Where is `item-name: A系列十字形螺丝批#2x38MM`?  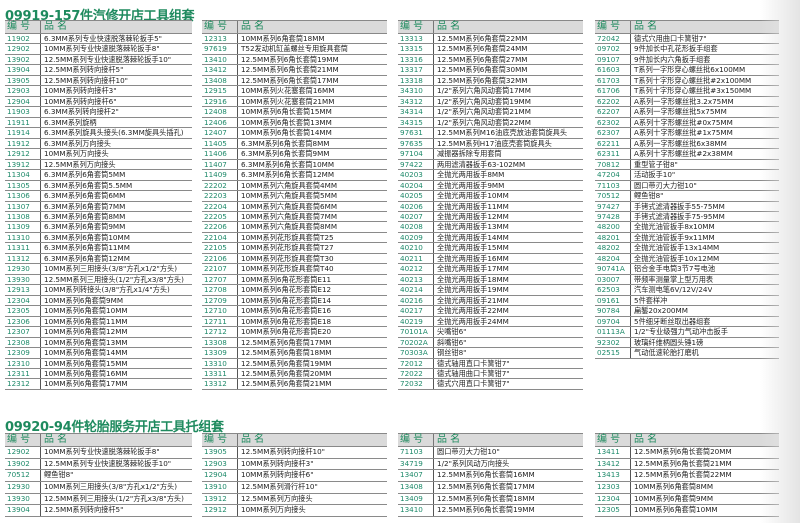
item-name: A系列十字形螺丝批#2x38MM is located at coordinates (683, 154).